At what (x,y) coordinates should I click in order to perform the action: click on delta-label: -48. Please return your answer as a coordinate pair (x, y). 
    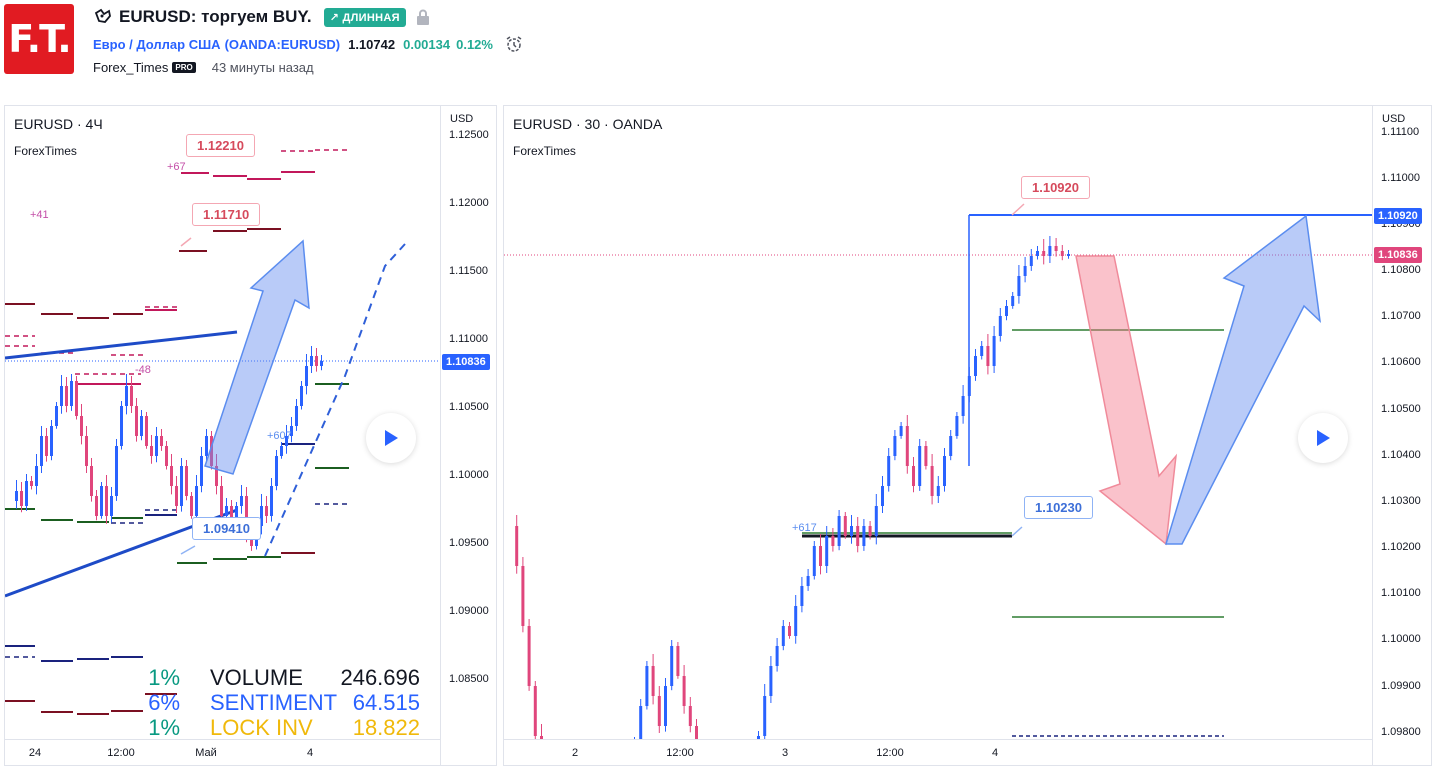
    Looking at the image, I should click on (143, 370).